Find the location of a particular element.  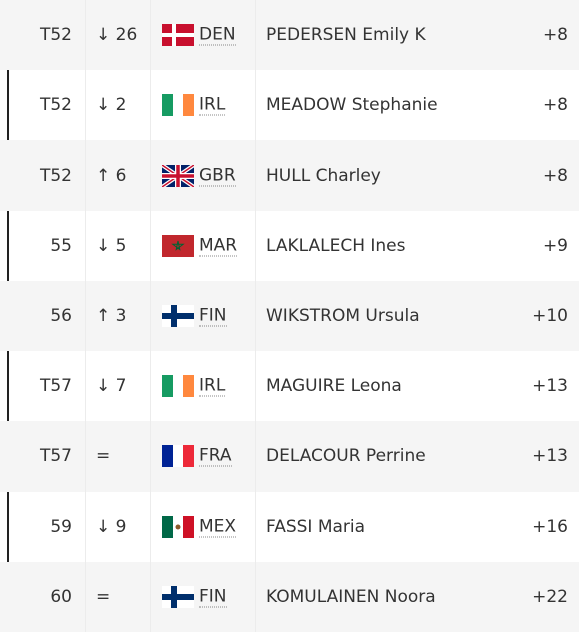

score: +9 is located at coordinates (555, 245).